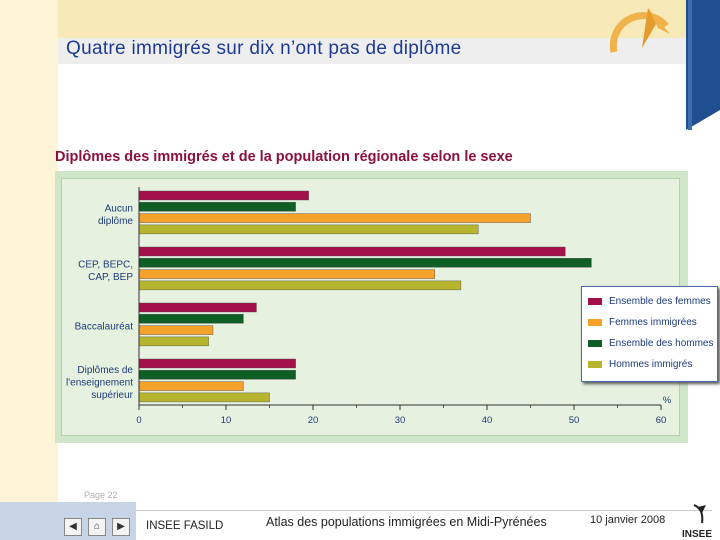 This screenshot has width=720, height=540. What do you see at coordinates (313, 420) in the screenshot?
I see `x-tick-label: 20` at bounding box center [313, 420].